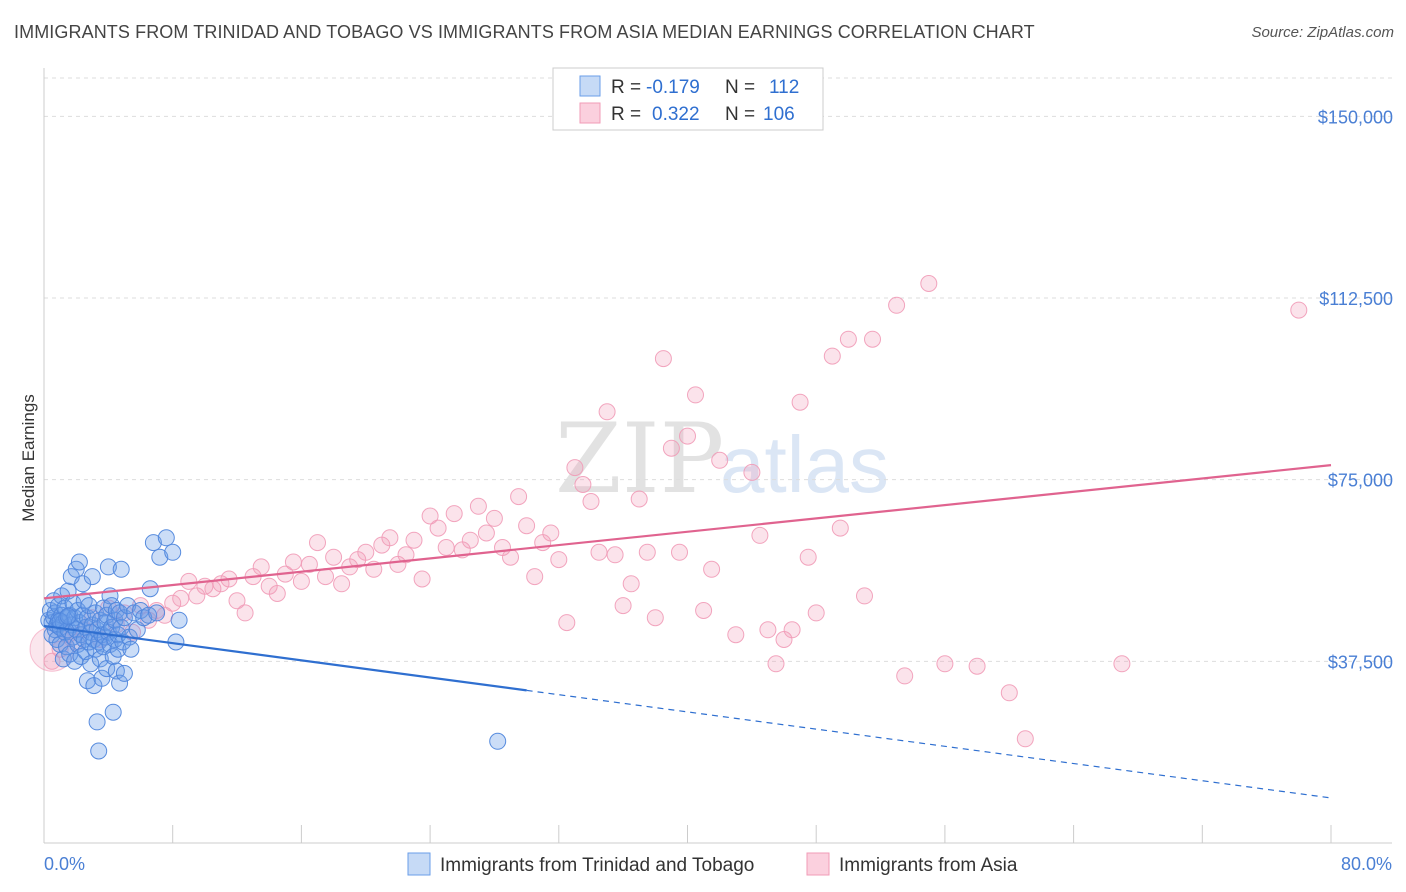  What do you see at coordinates (784, 87) in the screenshot?
I see `legend-n-value-1: 112` at bounding box center [784, 87].